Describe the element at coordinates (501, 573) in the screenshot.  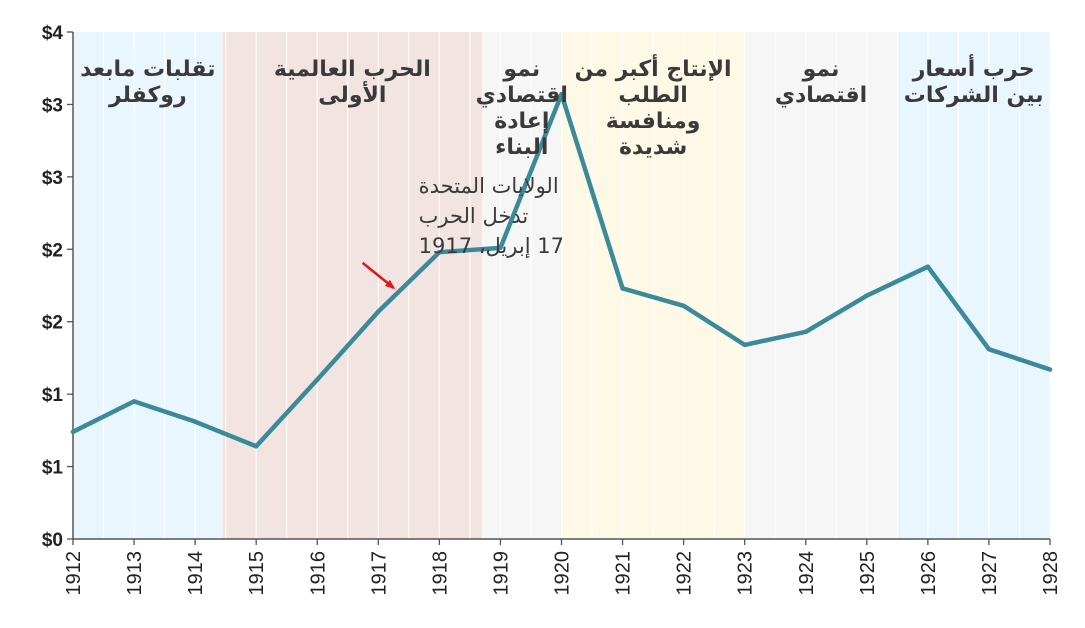
I see `x-tick-label: 1919` at that location.